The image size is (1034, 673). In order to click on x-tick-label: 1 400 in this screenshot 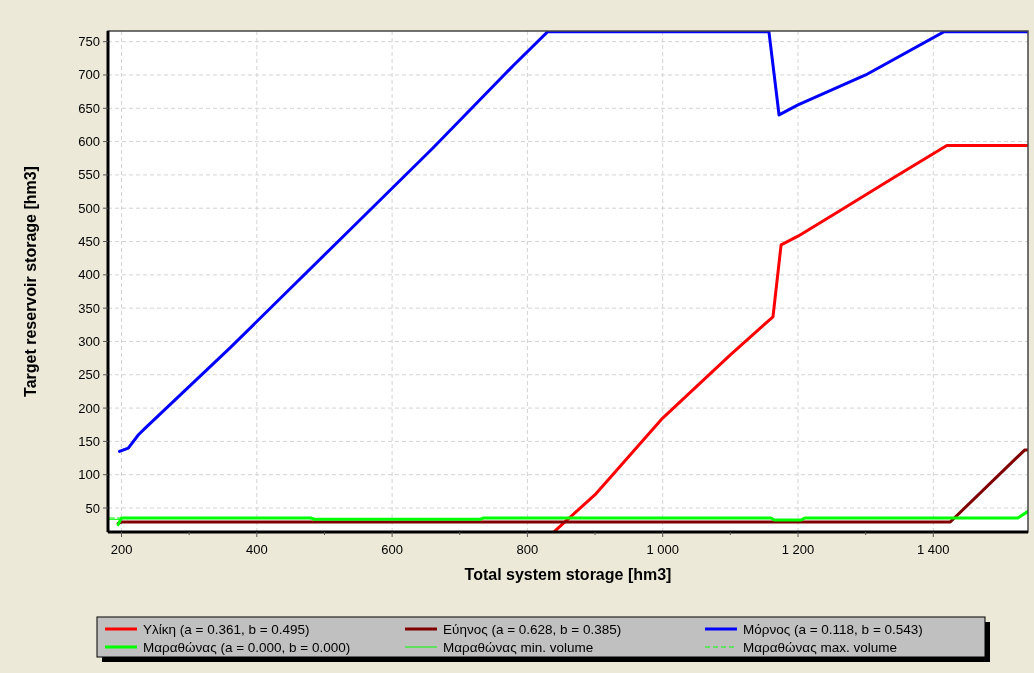, I will do `click(933, 549)`.